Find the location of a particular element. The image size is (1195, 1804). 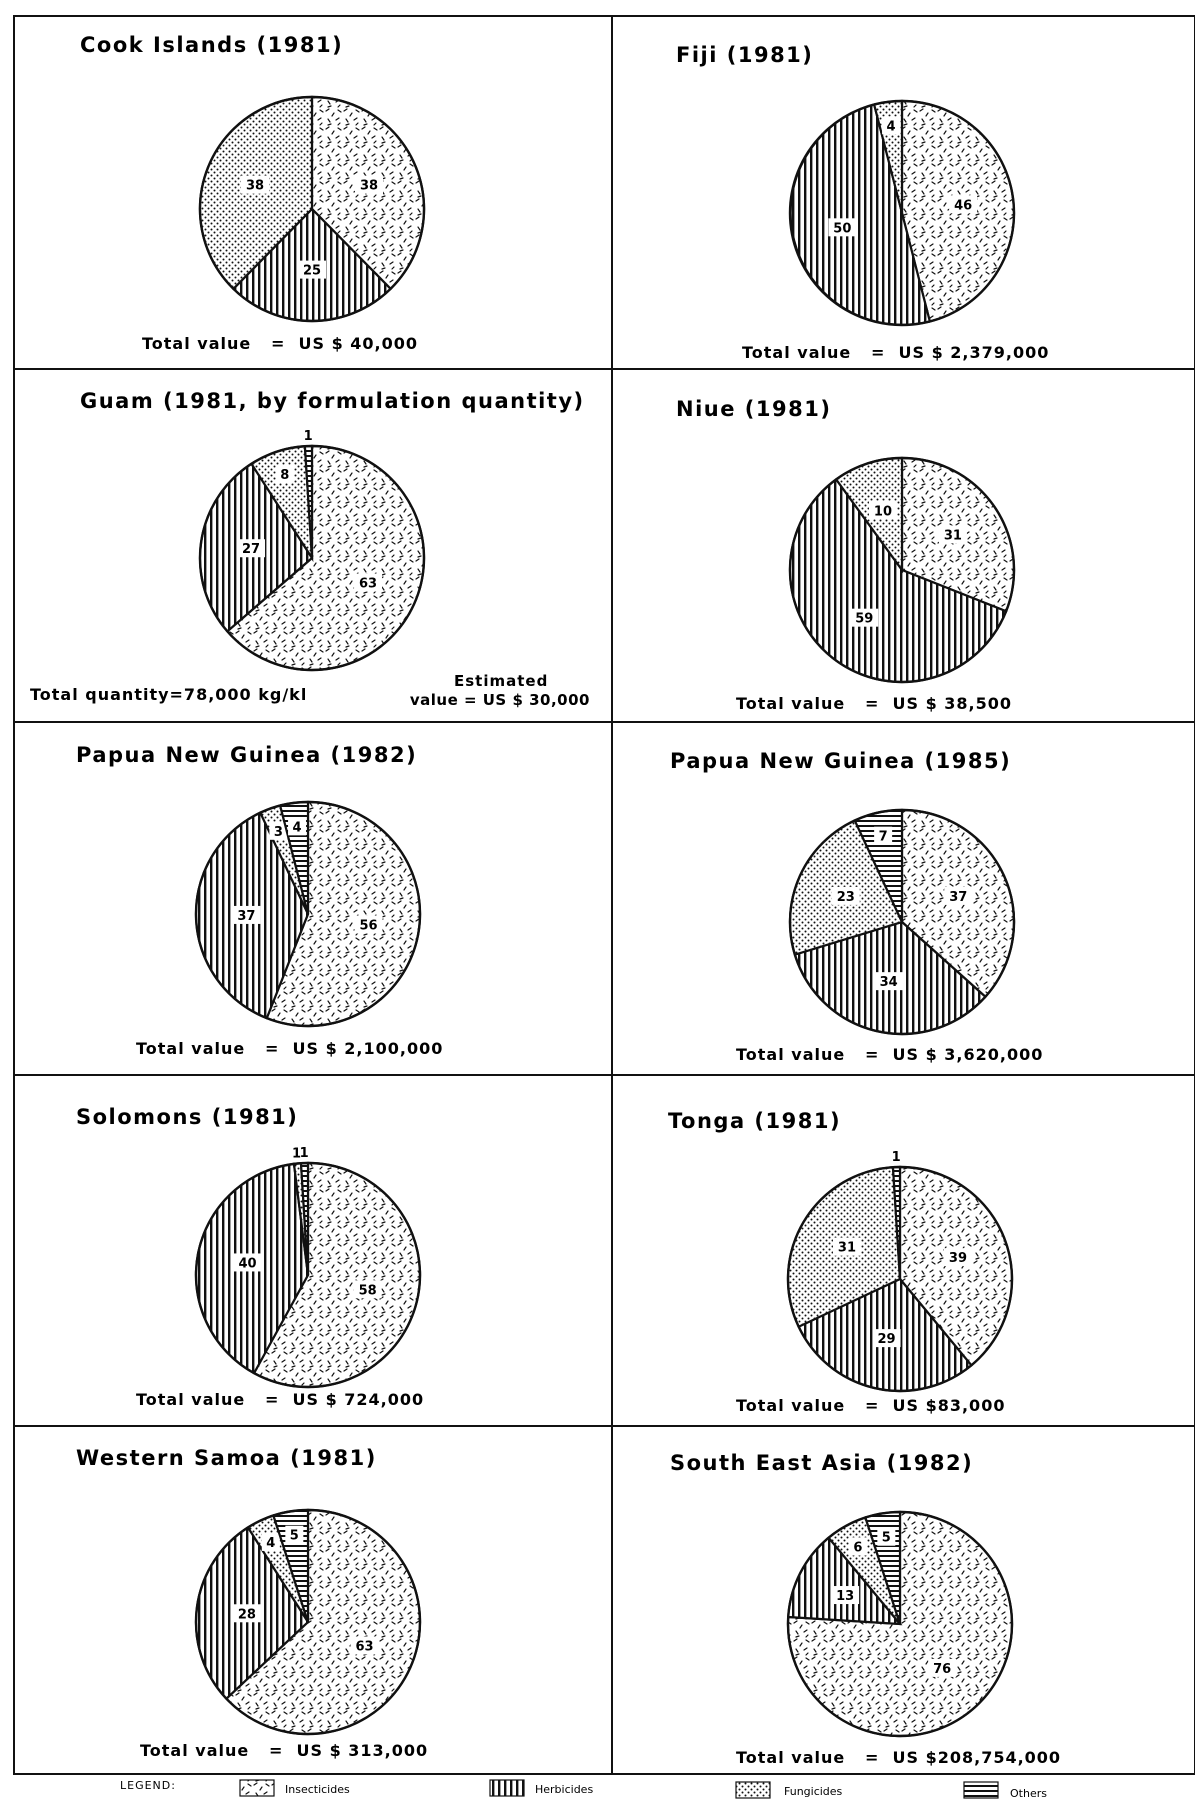

slice-value-label: 10 is located at coordinates (883, 511).